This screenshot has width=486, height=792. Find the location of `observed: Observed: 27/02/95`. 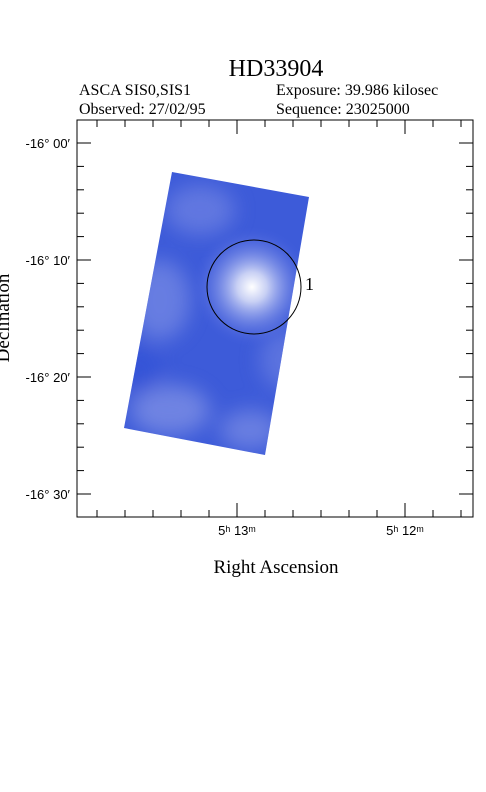

observed: Observed: 27/02/95 is located at coordinates (142, 109).